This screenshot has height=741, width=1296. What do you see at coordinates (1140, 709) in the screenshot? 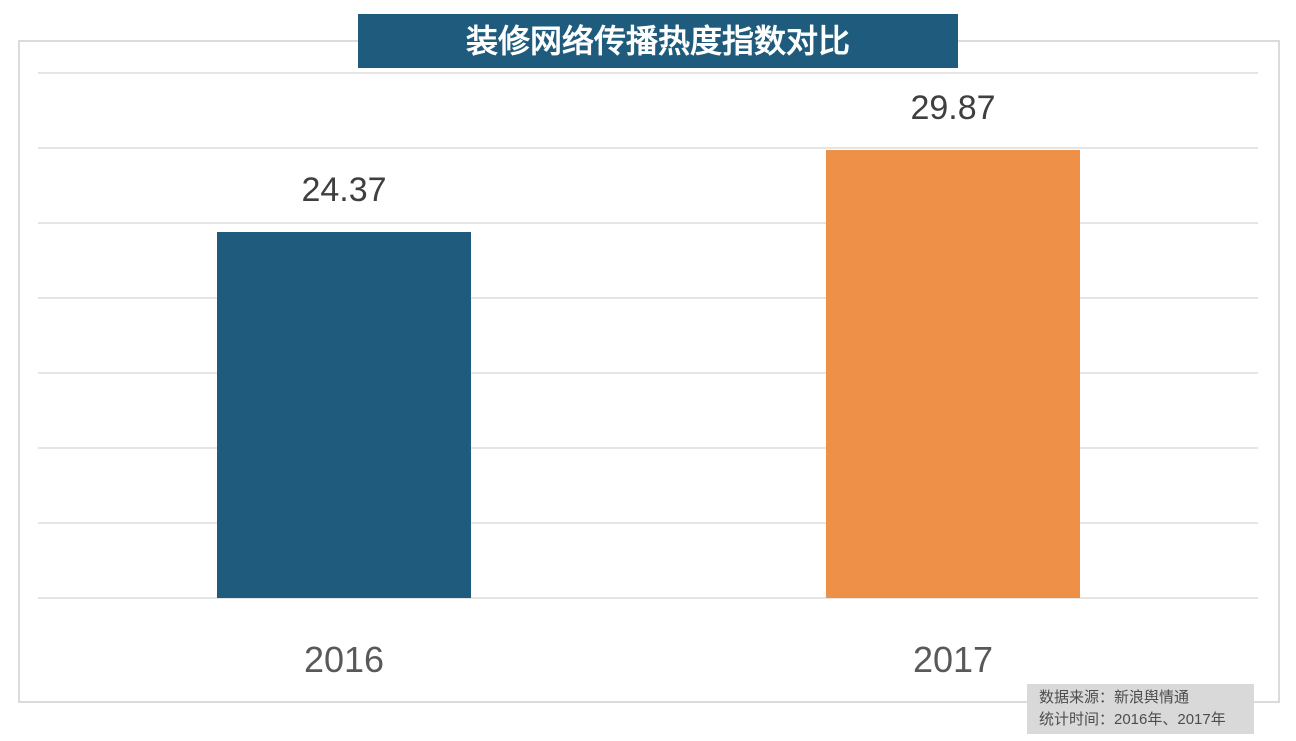
I see `source-box: 数据来源：新浪舆情通 统计时间：2016年、2017年` at bounding box center [1140, 709].